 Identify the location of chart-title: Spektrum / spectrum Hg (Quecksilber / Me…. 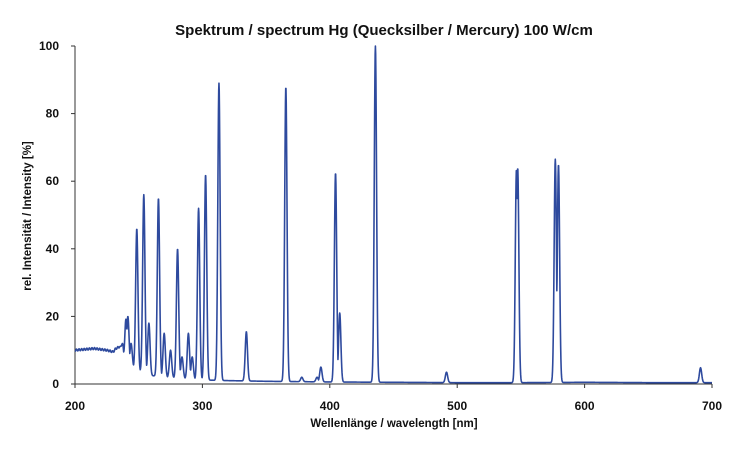
(384, 30).